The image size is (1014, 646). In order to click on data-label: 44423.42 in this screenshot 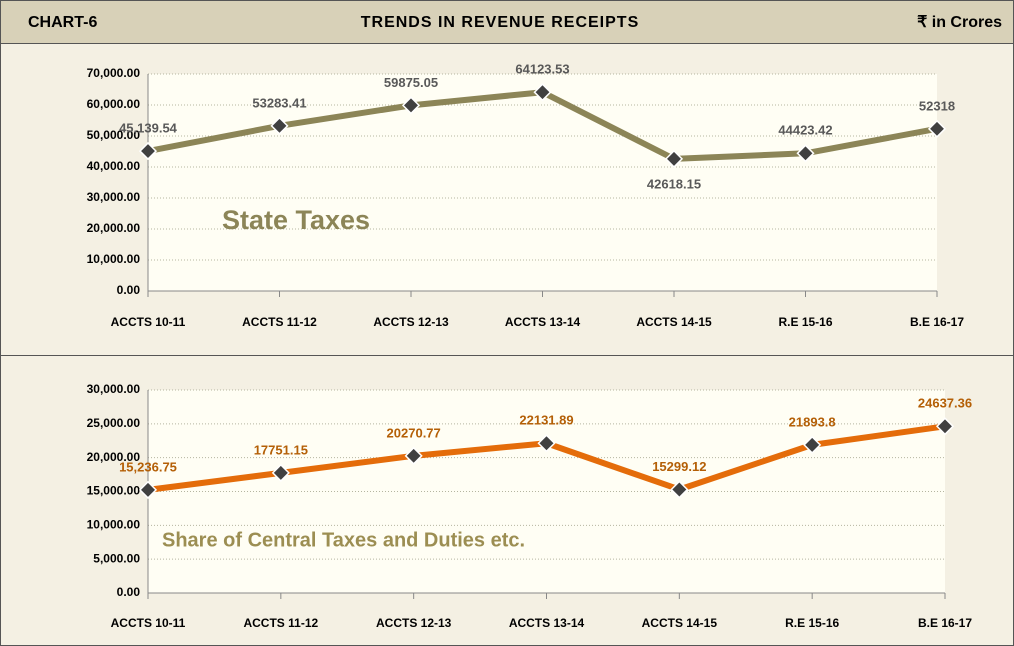, I will do `click(805, 130)`.